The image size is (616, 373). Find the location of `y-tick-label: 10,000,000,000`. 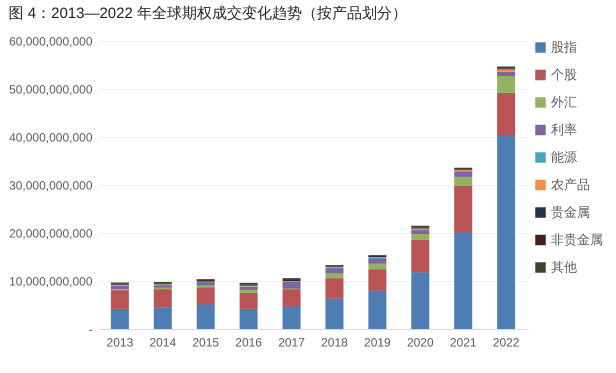

y-tick-label: 10,000,000,000 is located at coordinates (51, 281).